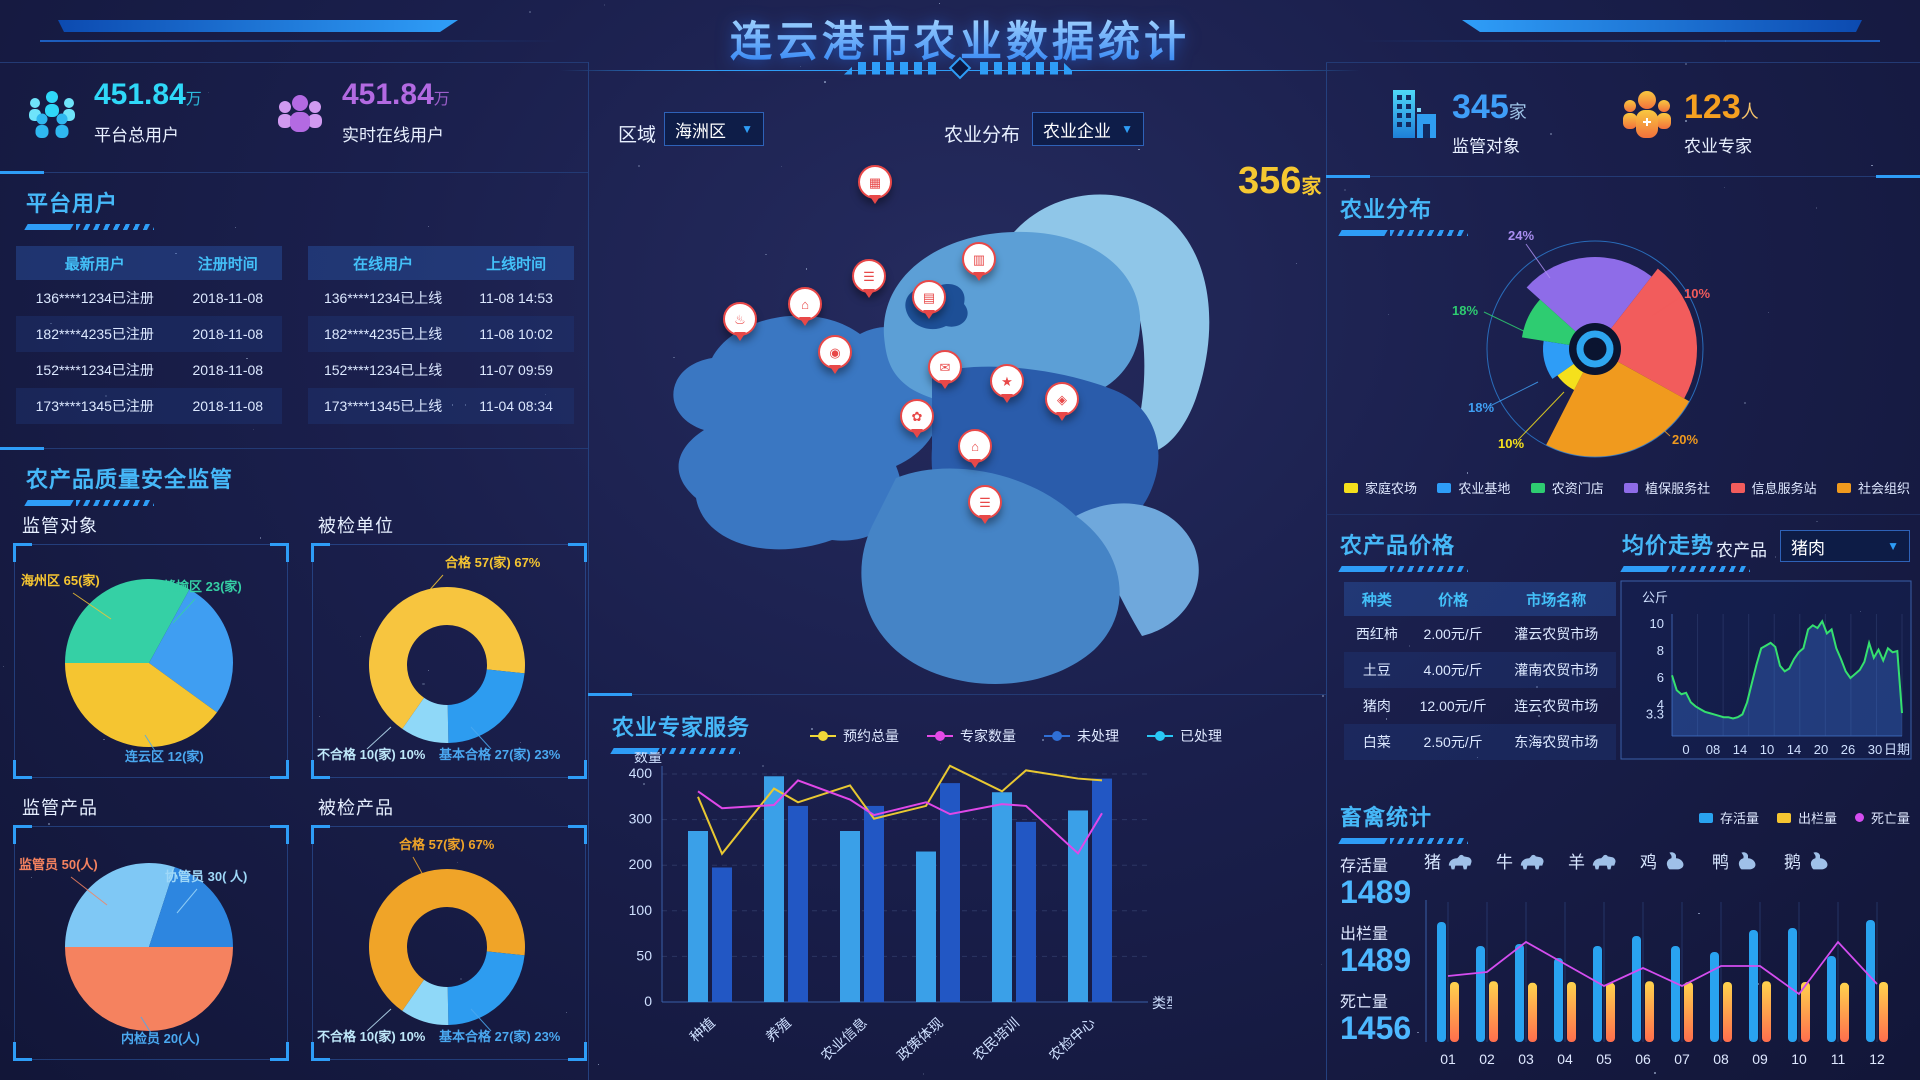 This screenshot has width=1920, height=1080. What do you see at coordinates (1184, 736) in the screenshot?
I see `legend-item: 已处理` at bounding box center [1184, 736].